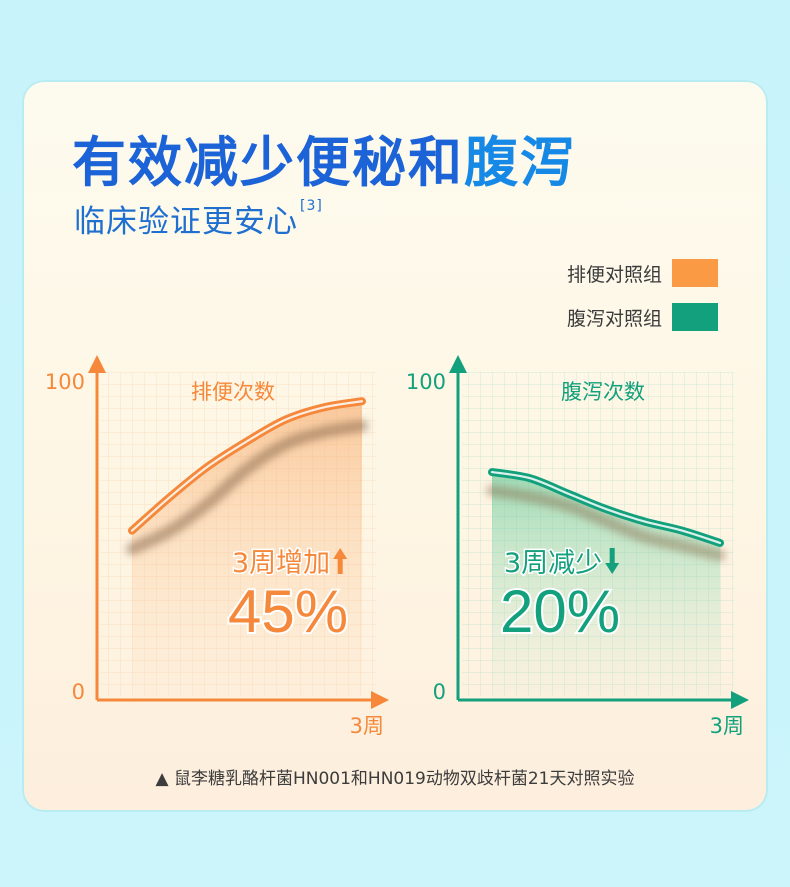  I want to click on legend-item-diarrhea: 腹泻对照组, so click(642, 317).